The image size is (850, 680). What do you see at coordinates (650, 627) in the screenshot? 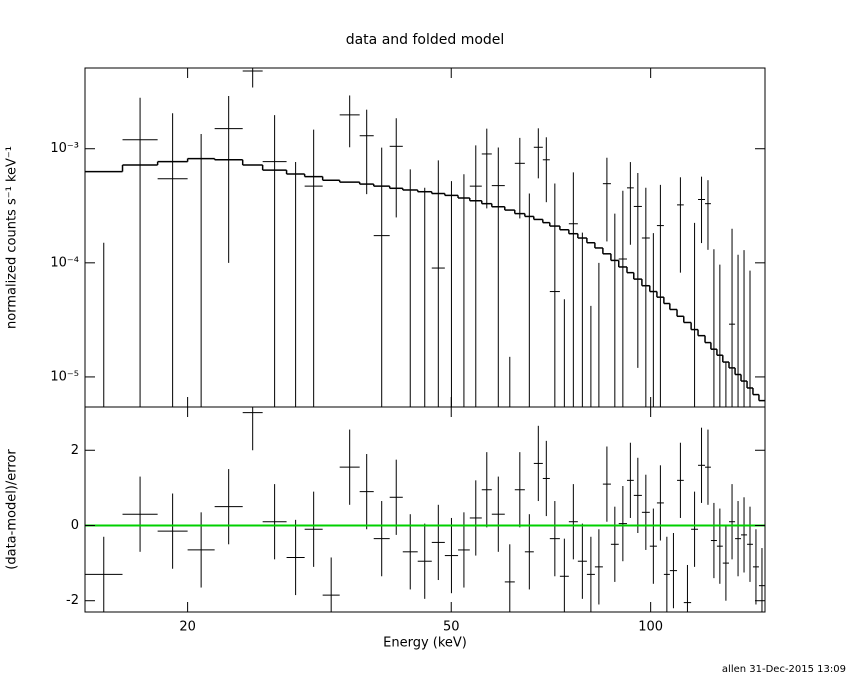
I see `x-tick-label: 100` at bounding box center [650, 627].